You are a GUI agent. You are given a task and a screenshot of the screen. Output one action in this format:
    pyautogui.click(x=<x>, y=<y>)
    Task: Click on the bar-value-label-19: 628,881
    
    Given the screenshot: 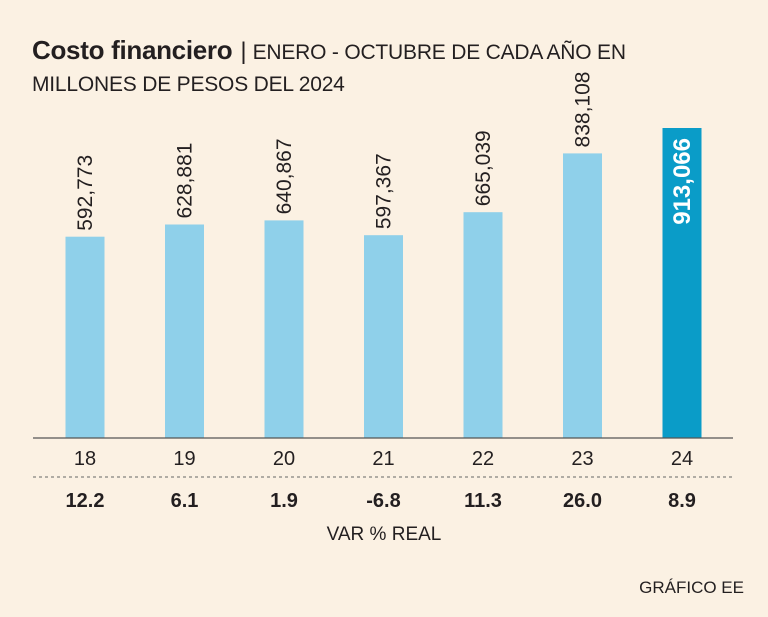 What is the action you would take?
    pyautogui.click(x=185, y=181)
    